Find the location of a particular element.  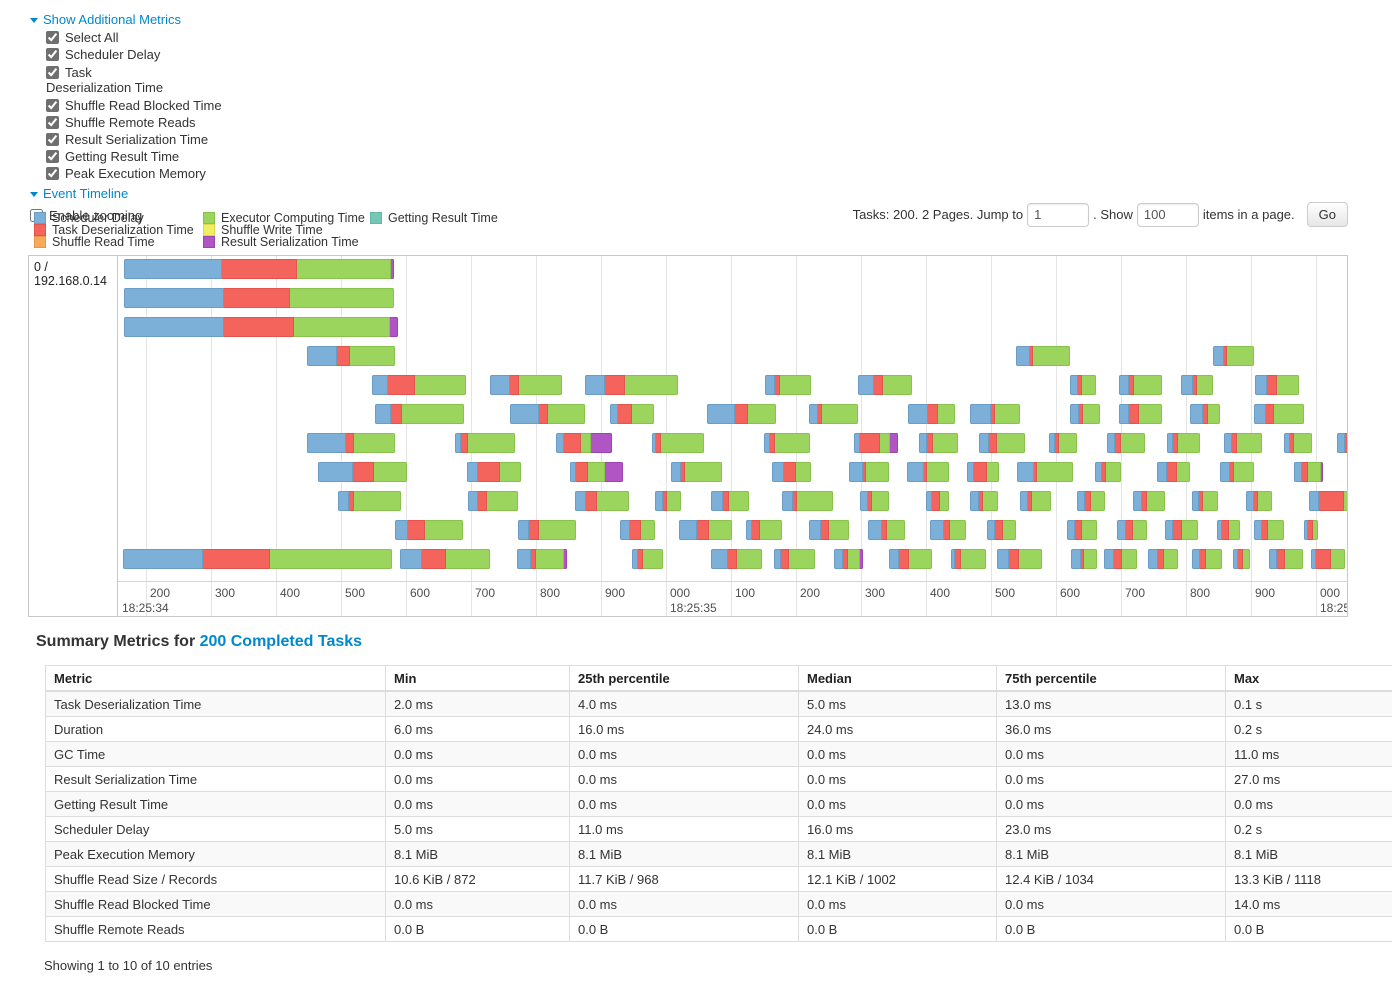

column-header-median: Median is located at coordinates (897, 678).